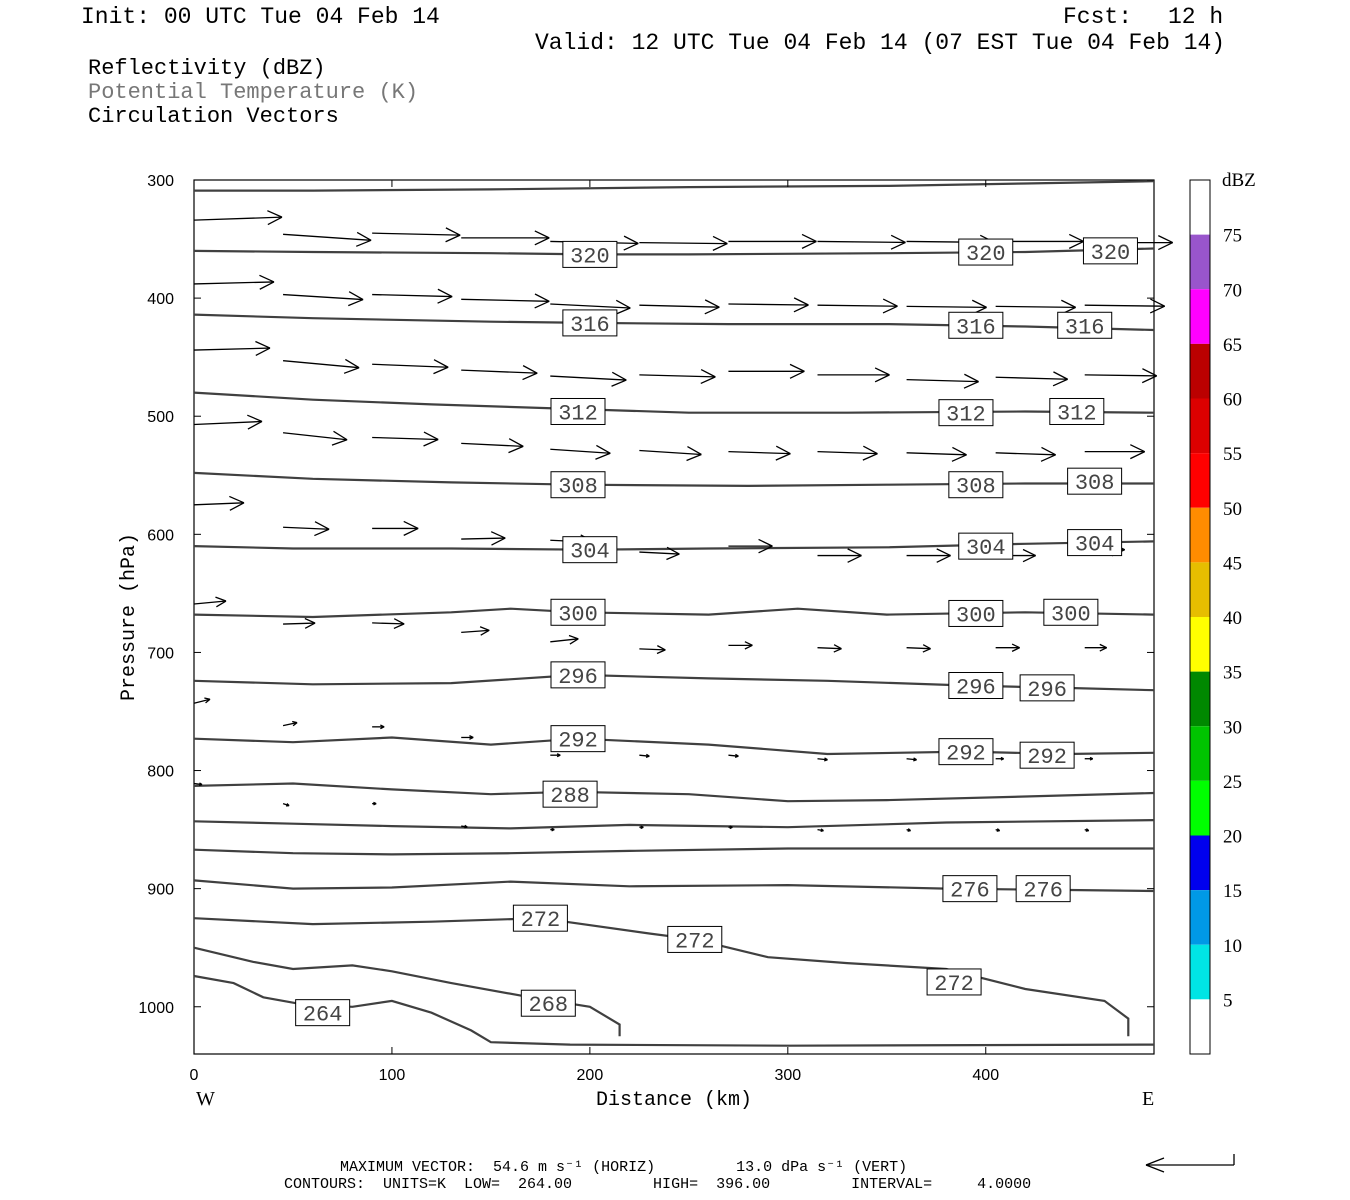  Describe the element at coordinates (1190, 1163) in the screenshot. I see `reference-vector-arrow` at that location.